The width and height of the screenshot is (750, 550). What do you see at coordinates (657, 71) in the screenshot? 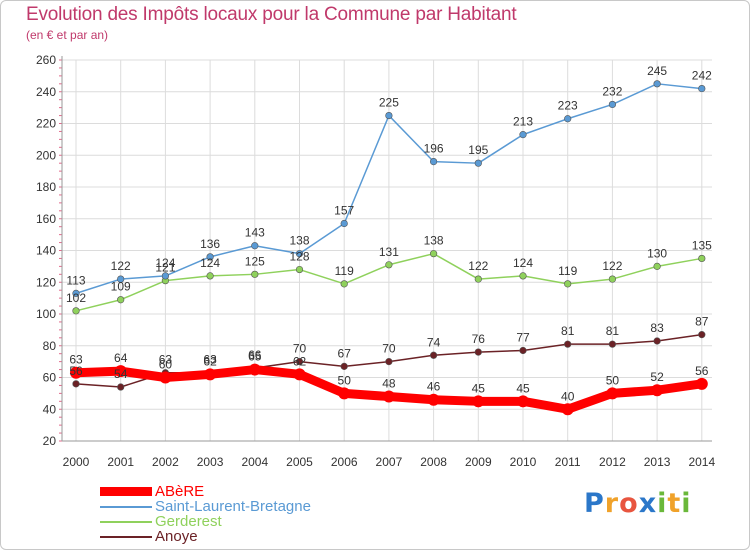
I see `data-label-saint-laurent-bretagne: 245` at bounding box center [657, 71].